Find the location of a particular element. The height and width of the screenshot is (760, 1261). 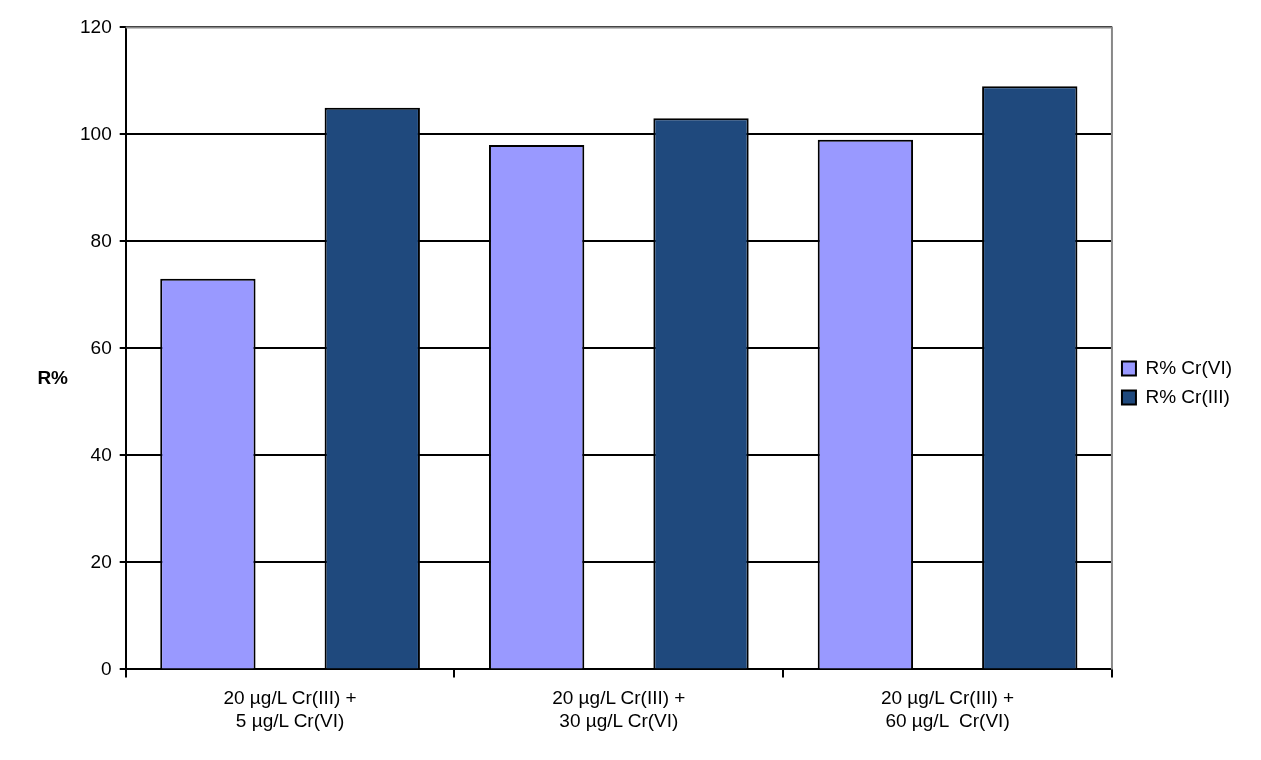

y-axis-title: R% is located at coordinates (52, 378).